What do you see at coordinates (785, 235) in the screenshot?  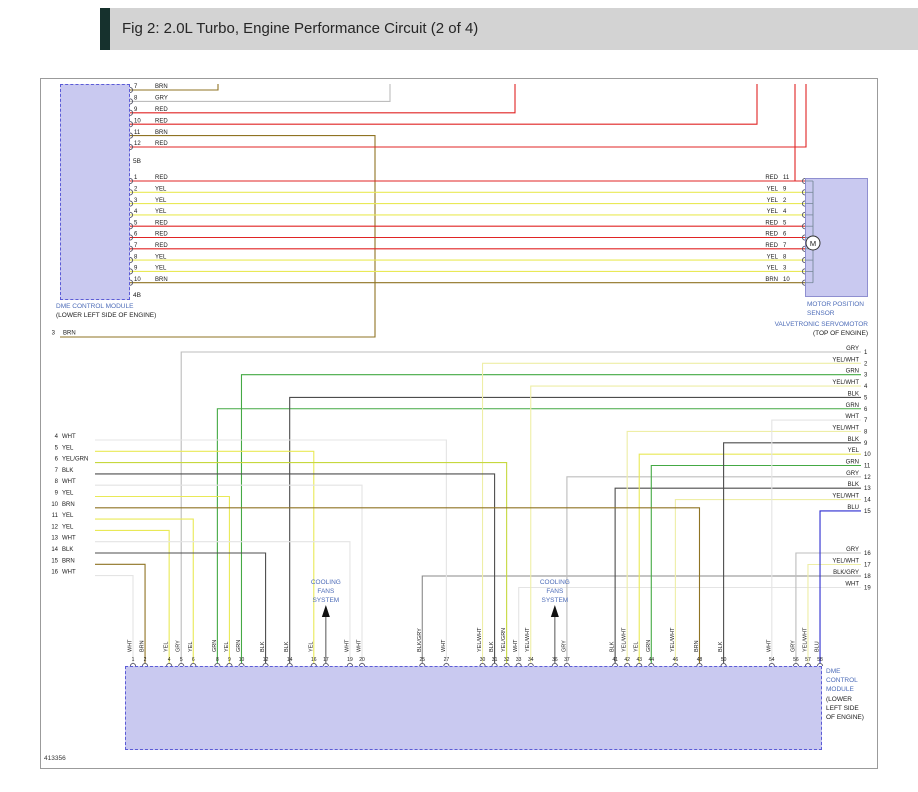 I see `wire-label: 6` at bounding box center [785, 235].